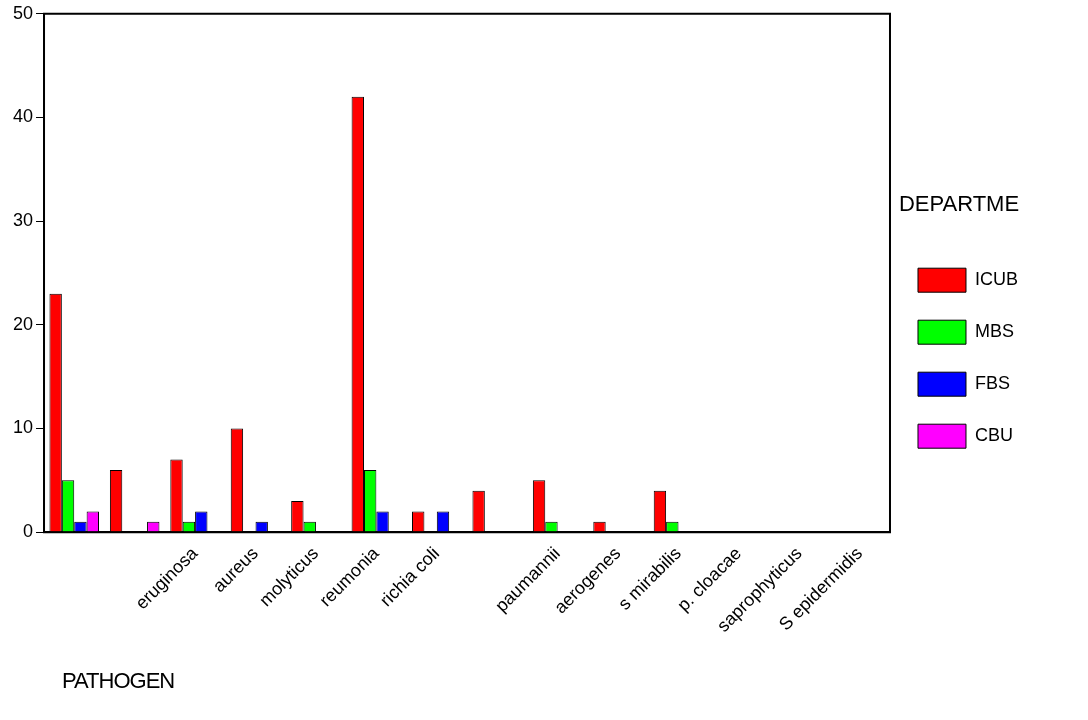  I want to click on legend-label: ICUB, so click(997, 279).